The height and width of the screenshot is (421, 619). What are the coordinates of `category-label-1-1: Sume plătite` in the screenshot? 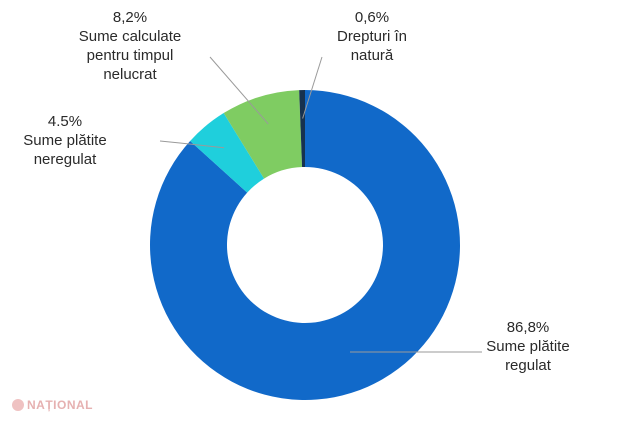 It's located at (64, 140).